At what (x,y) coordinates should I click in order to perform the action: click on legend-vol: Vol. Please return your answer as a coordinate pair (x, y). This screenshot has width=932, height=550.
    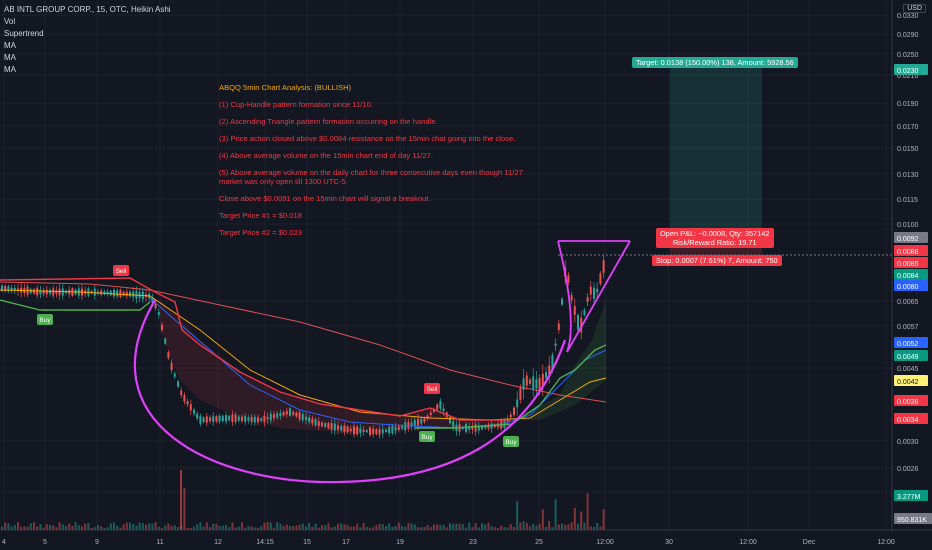
    Looking at the image, I should click on (10, 21).